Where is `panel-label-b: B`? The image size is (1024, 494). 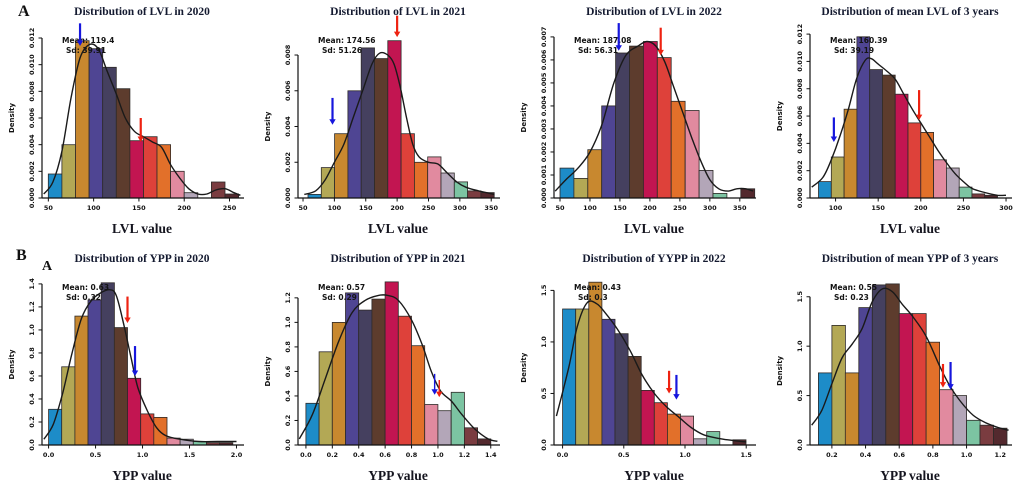 panel-label-b: B is located at coordinates (21, 255).